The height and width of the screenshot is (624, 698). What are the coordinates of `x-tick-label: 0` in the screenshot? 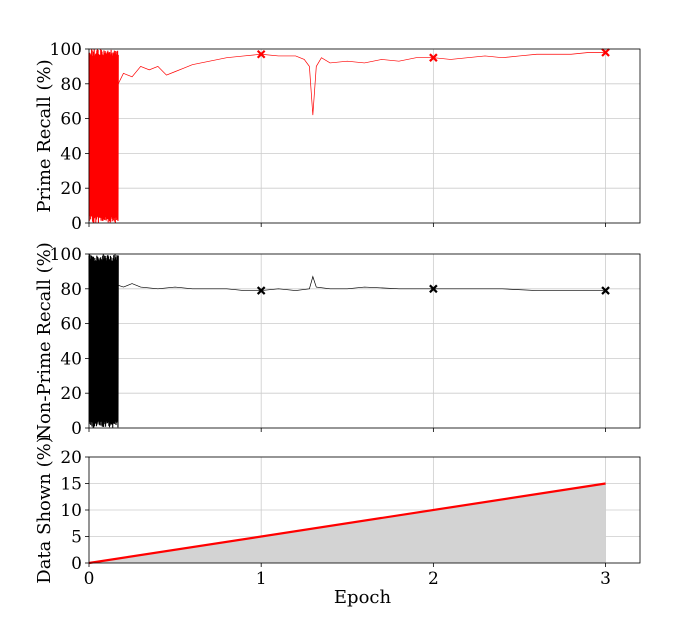 It's located at (89, 579).